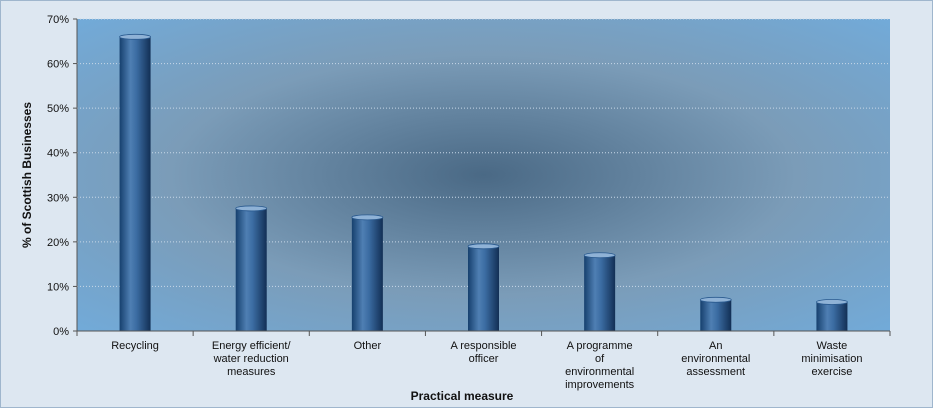  I want to click on x-category-label: An environmental assessment, so click(715, 359).